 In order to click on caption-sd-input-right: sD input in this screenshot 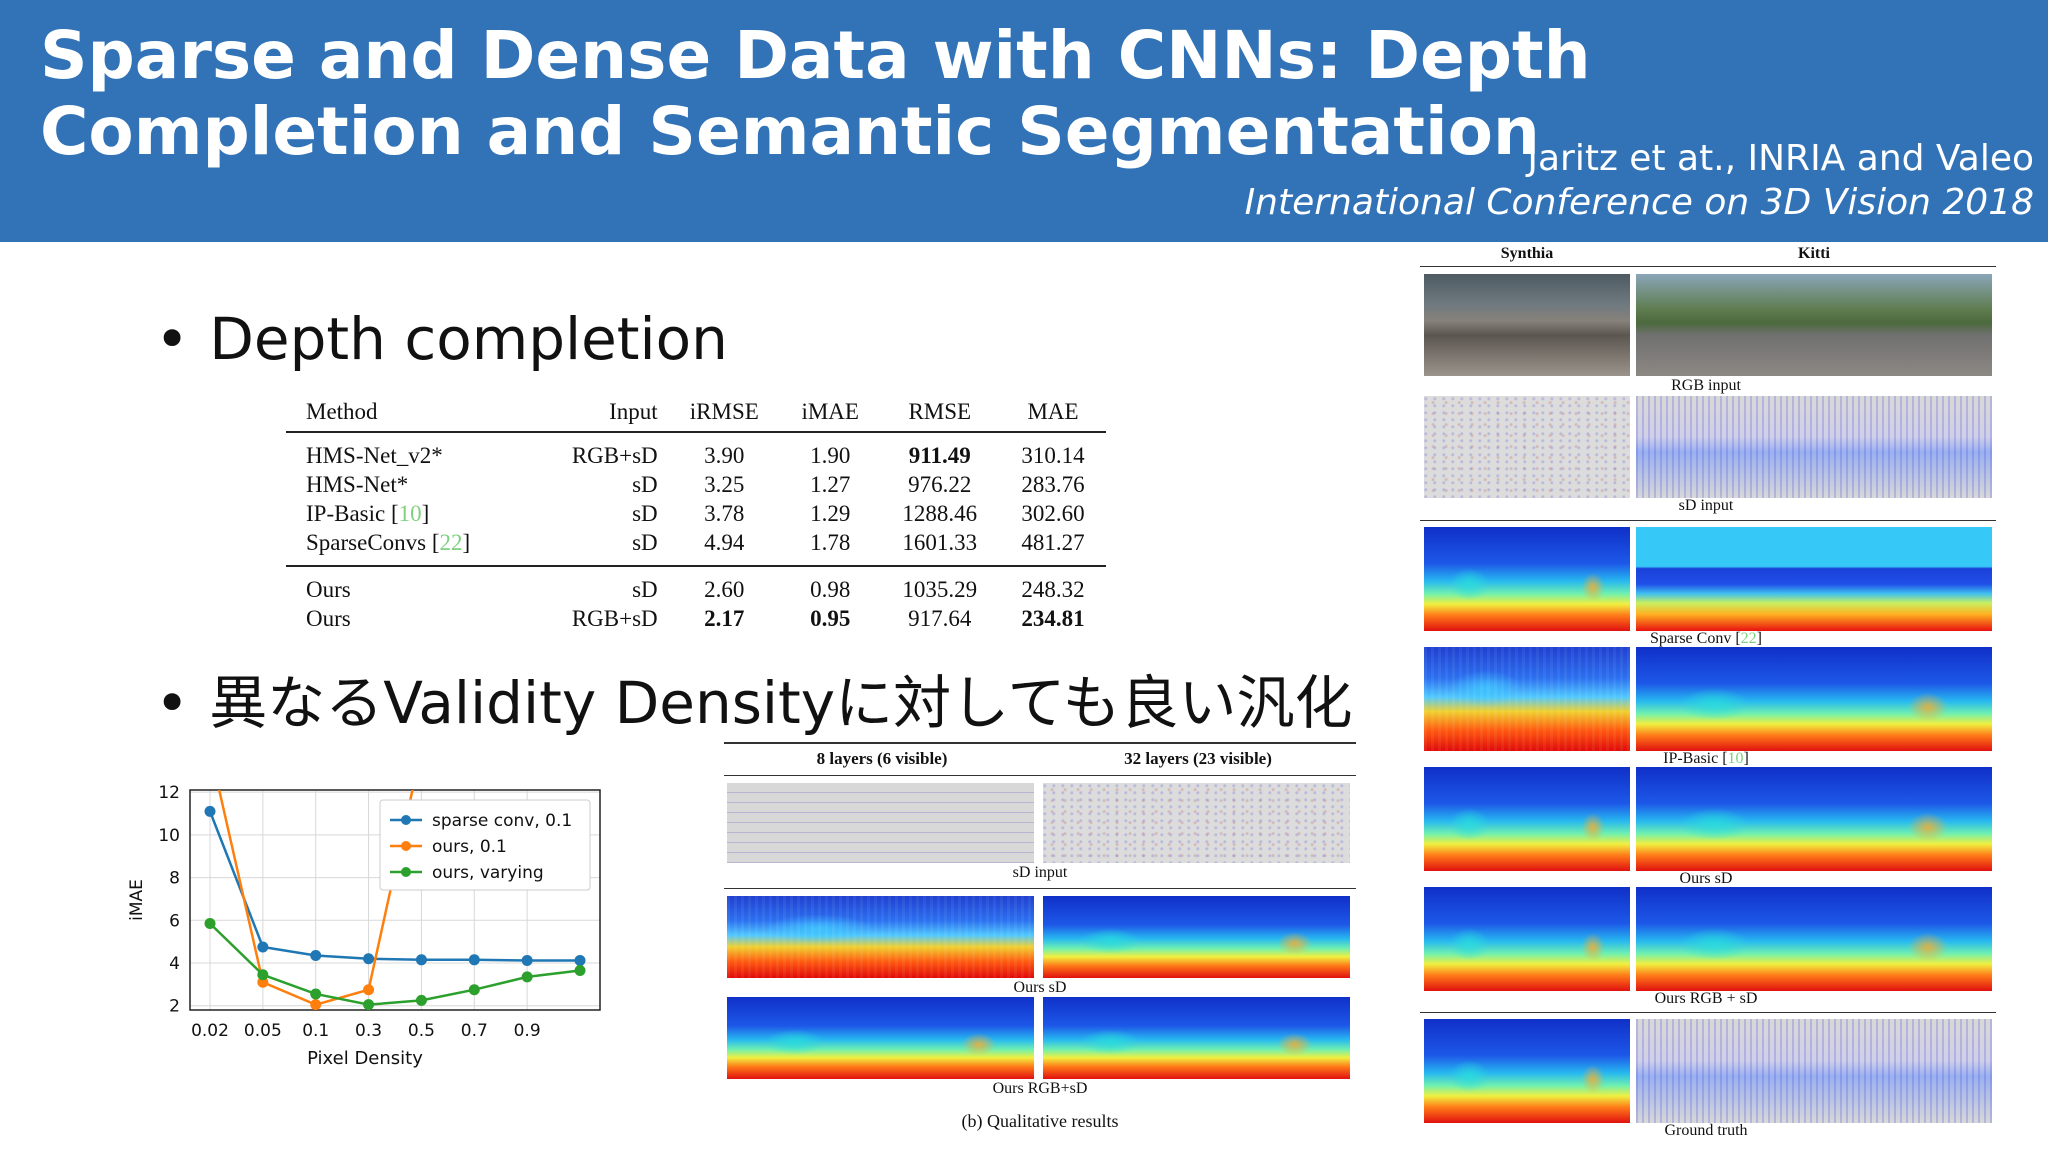, I will do `click(1706, 505)`.